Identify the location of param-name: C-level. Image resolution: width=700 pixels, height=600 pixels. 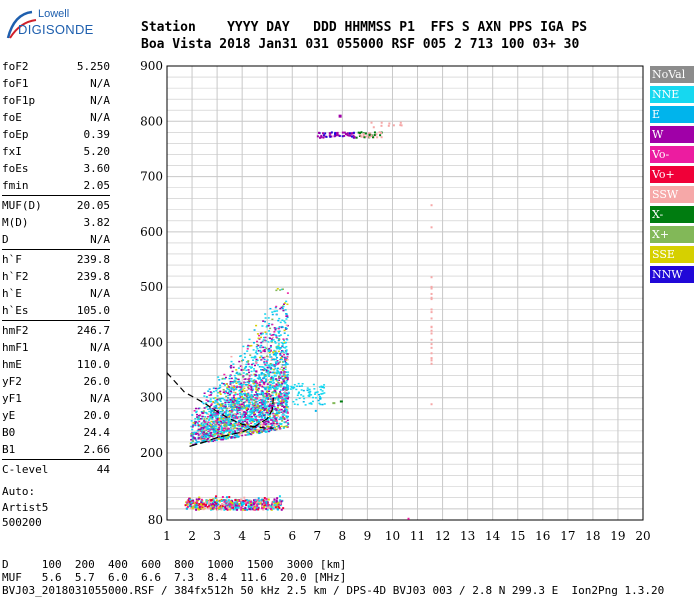
(25, 469).